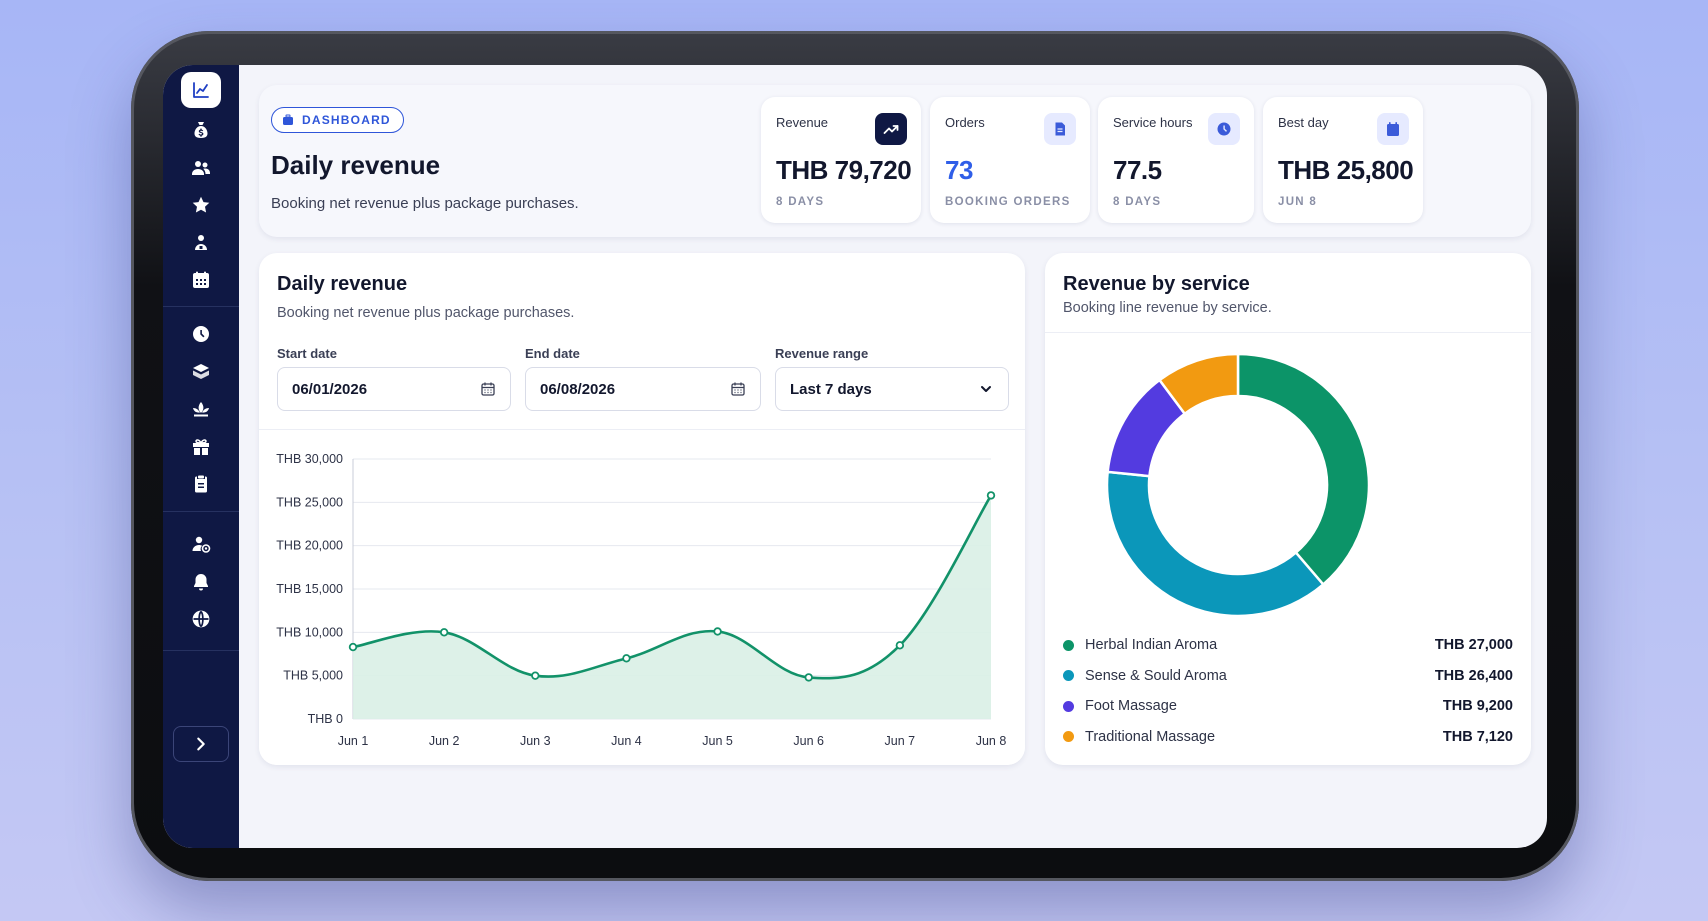  Describe the element at coordinates (353, 741) in the screenshot. I see `x-tick-label: Jun 1` at that location.